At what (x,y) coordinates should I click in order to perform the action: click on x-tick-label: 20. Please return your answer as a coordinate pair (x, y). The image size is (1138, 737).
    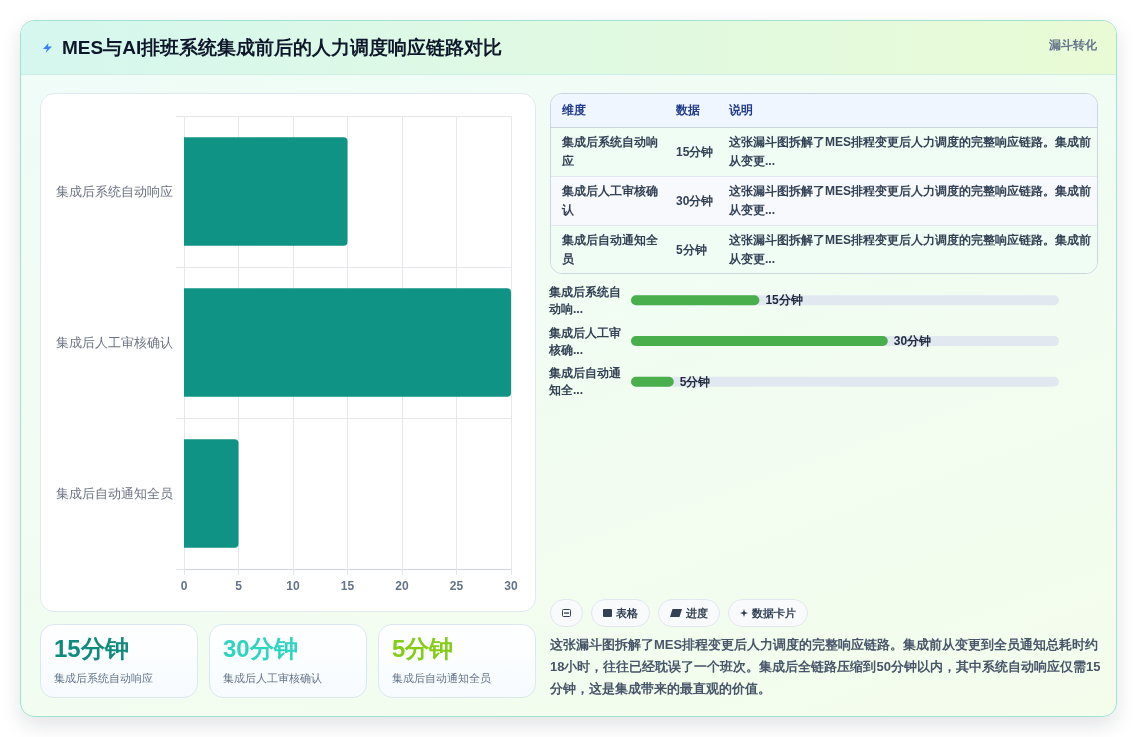
    Looking at the image, I should click on (402, 586).